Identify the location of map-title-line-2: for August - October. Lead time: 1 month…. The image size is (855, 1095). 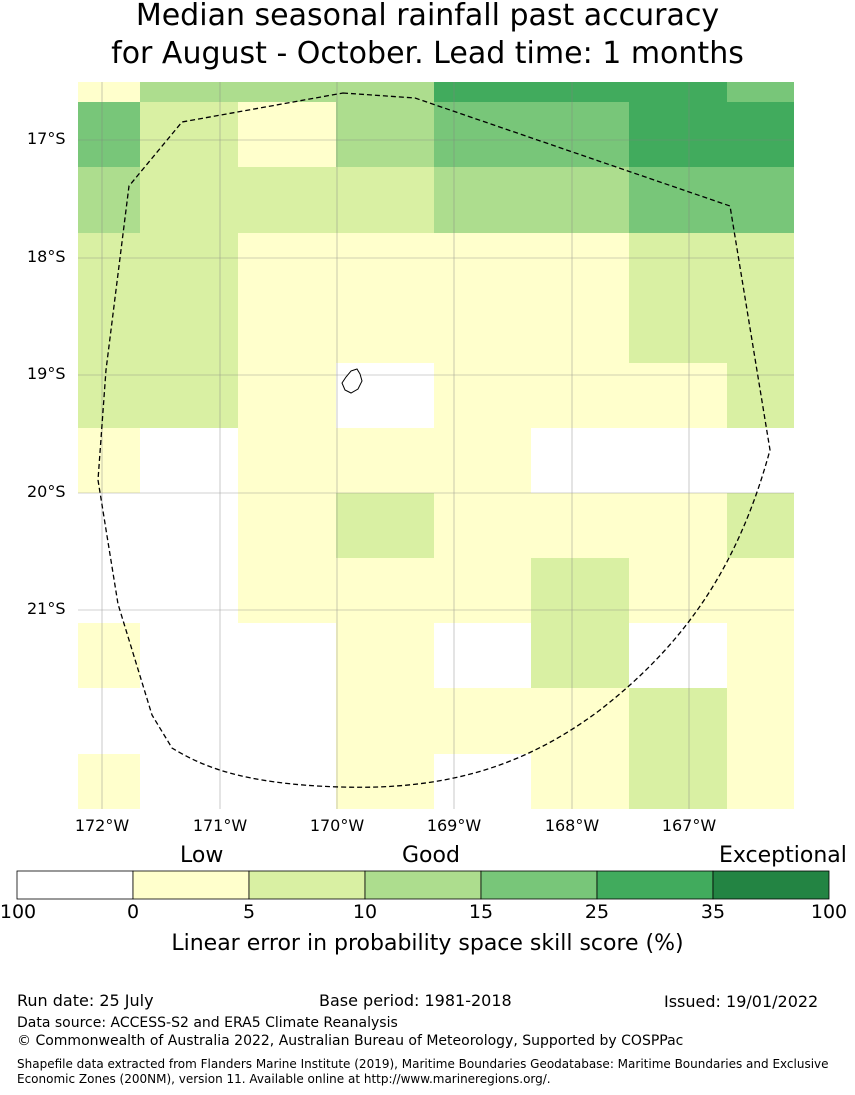
(427, 53).